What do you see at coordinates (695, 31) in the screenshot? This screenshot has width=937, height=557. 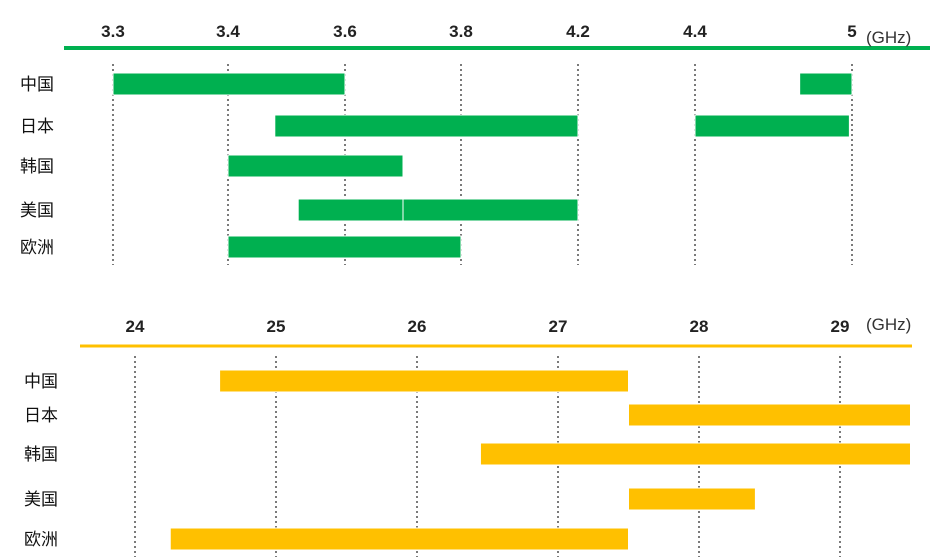 I see `tick-label: 4.4` at bounding box center [695, 31].